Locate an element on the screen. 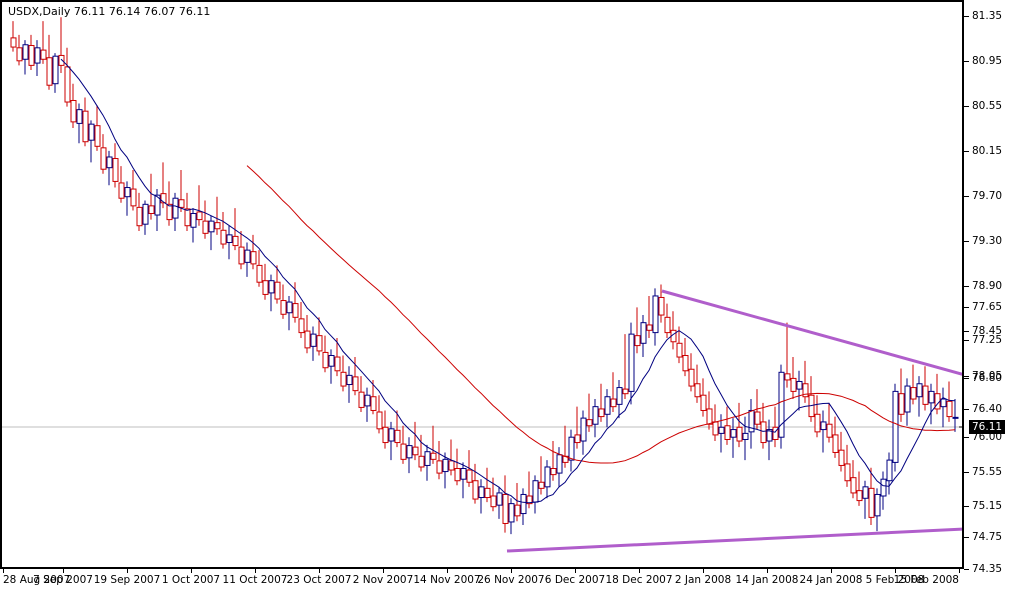  price-tick-label: 74.35 is located at coordinates (987, 569).